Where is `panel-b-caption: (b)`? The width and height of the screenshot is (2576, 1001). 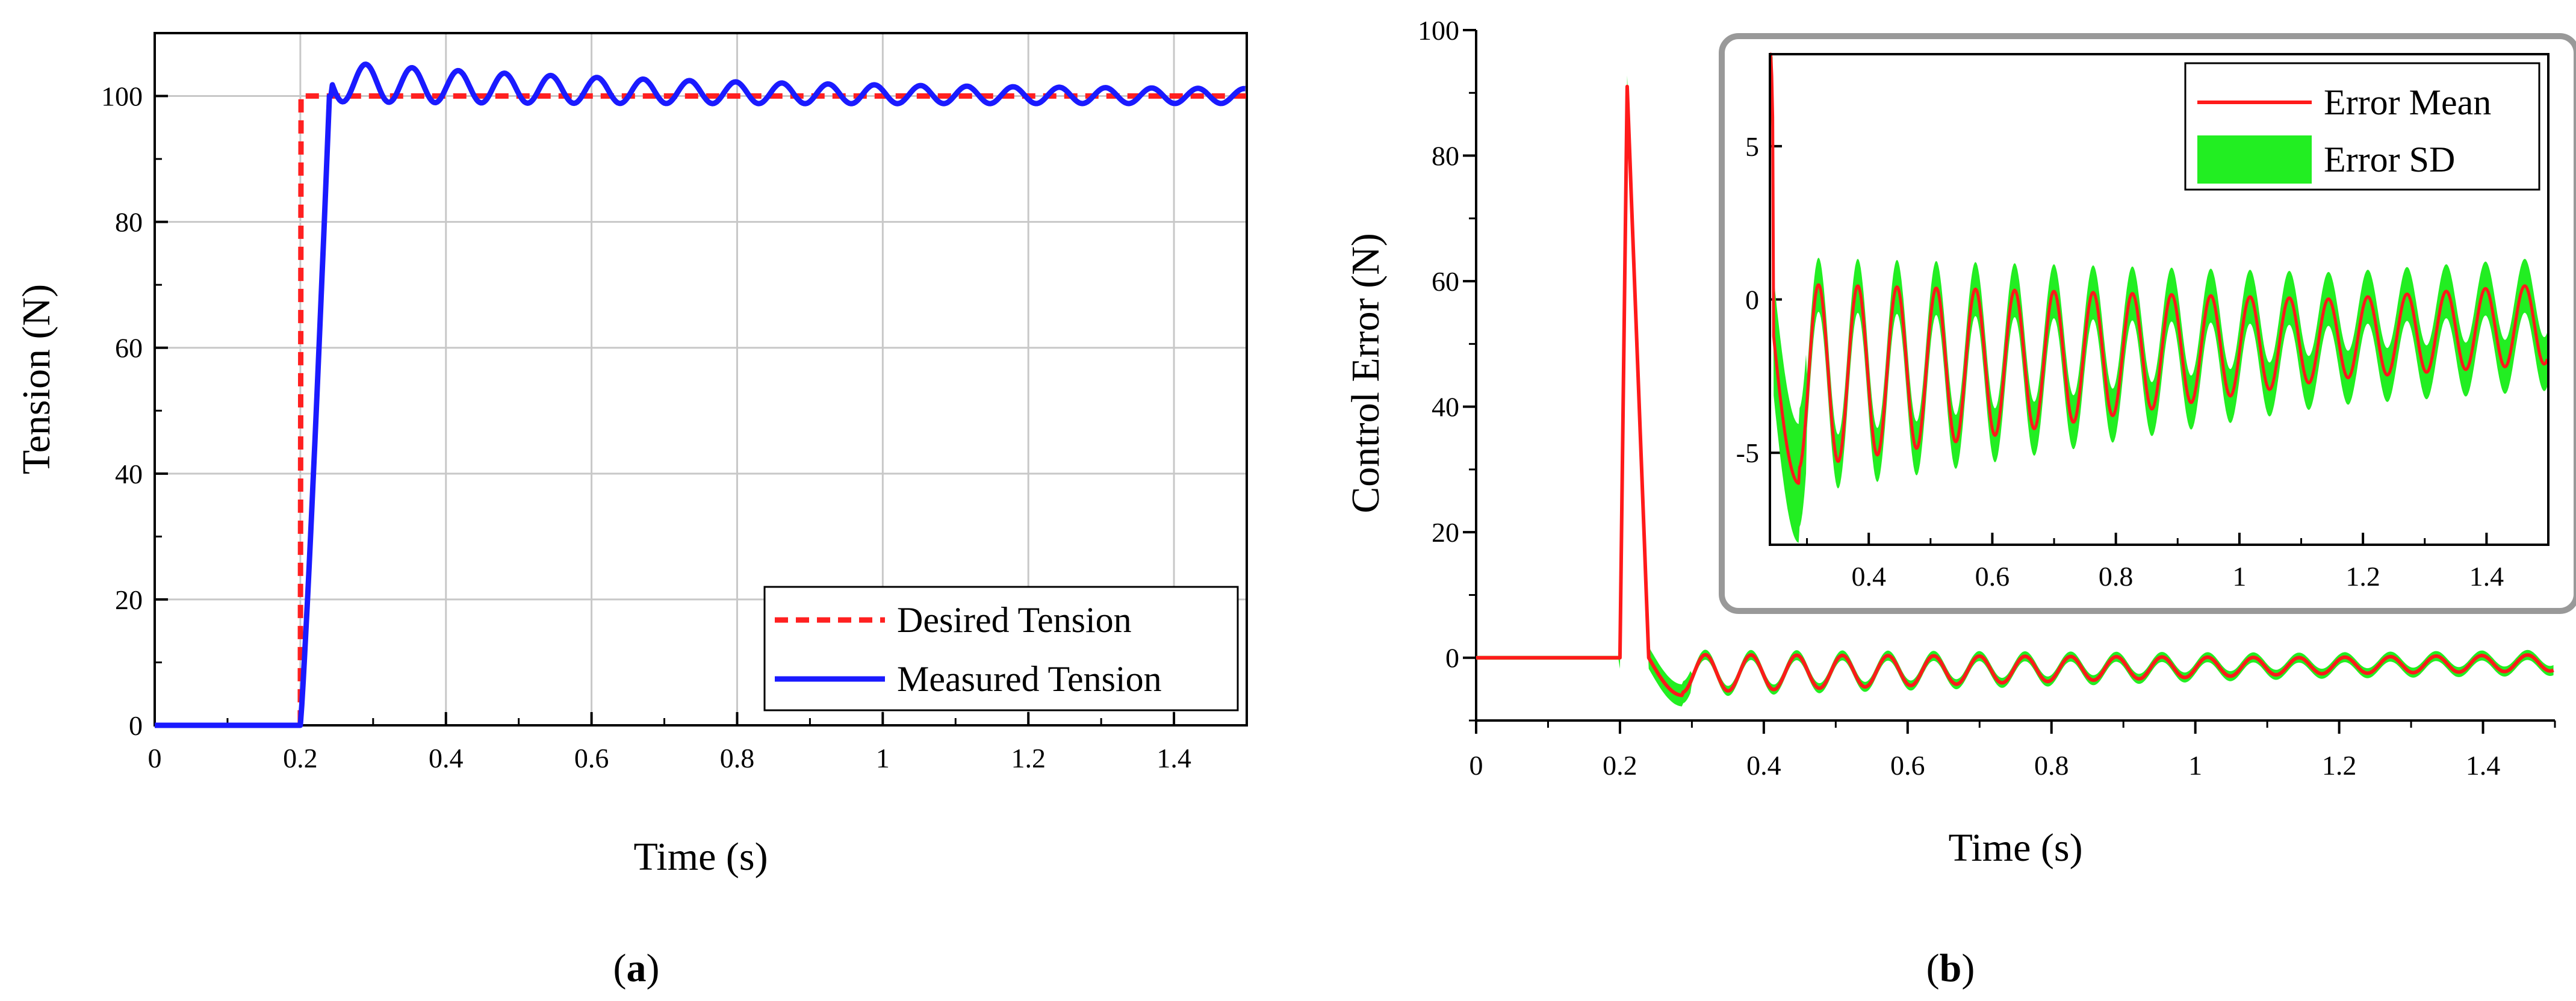
panel-b-caption: (b) is located at coordinates (1950, 968).